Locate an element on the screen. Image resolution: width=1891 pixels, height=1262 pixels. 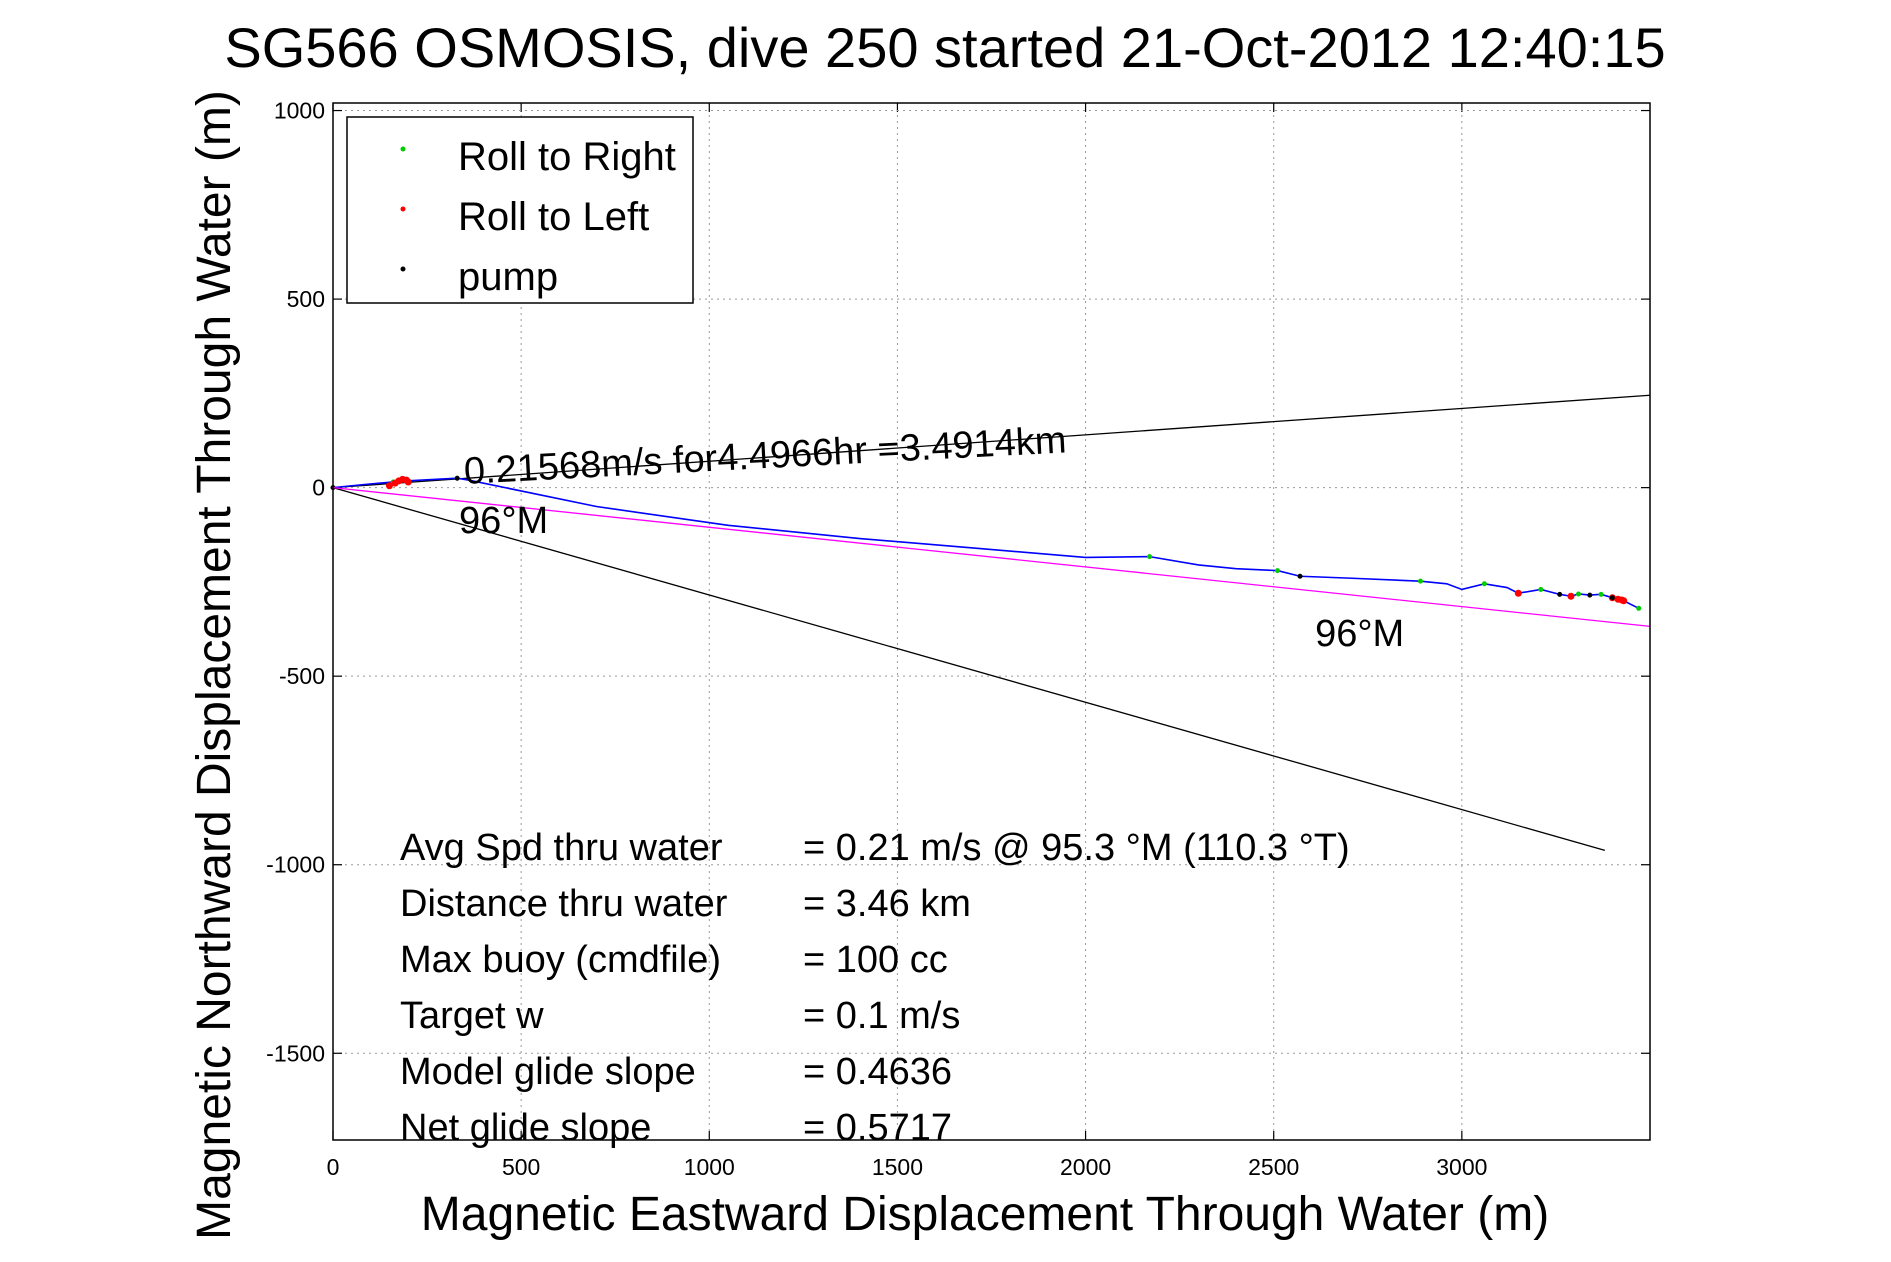
pump-markers is located at coordinates (972, 538).